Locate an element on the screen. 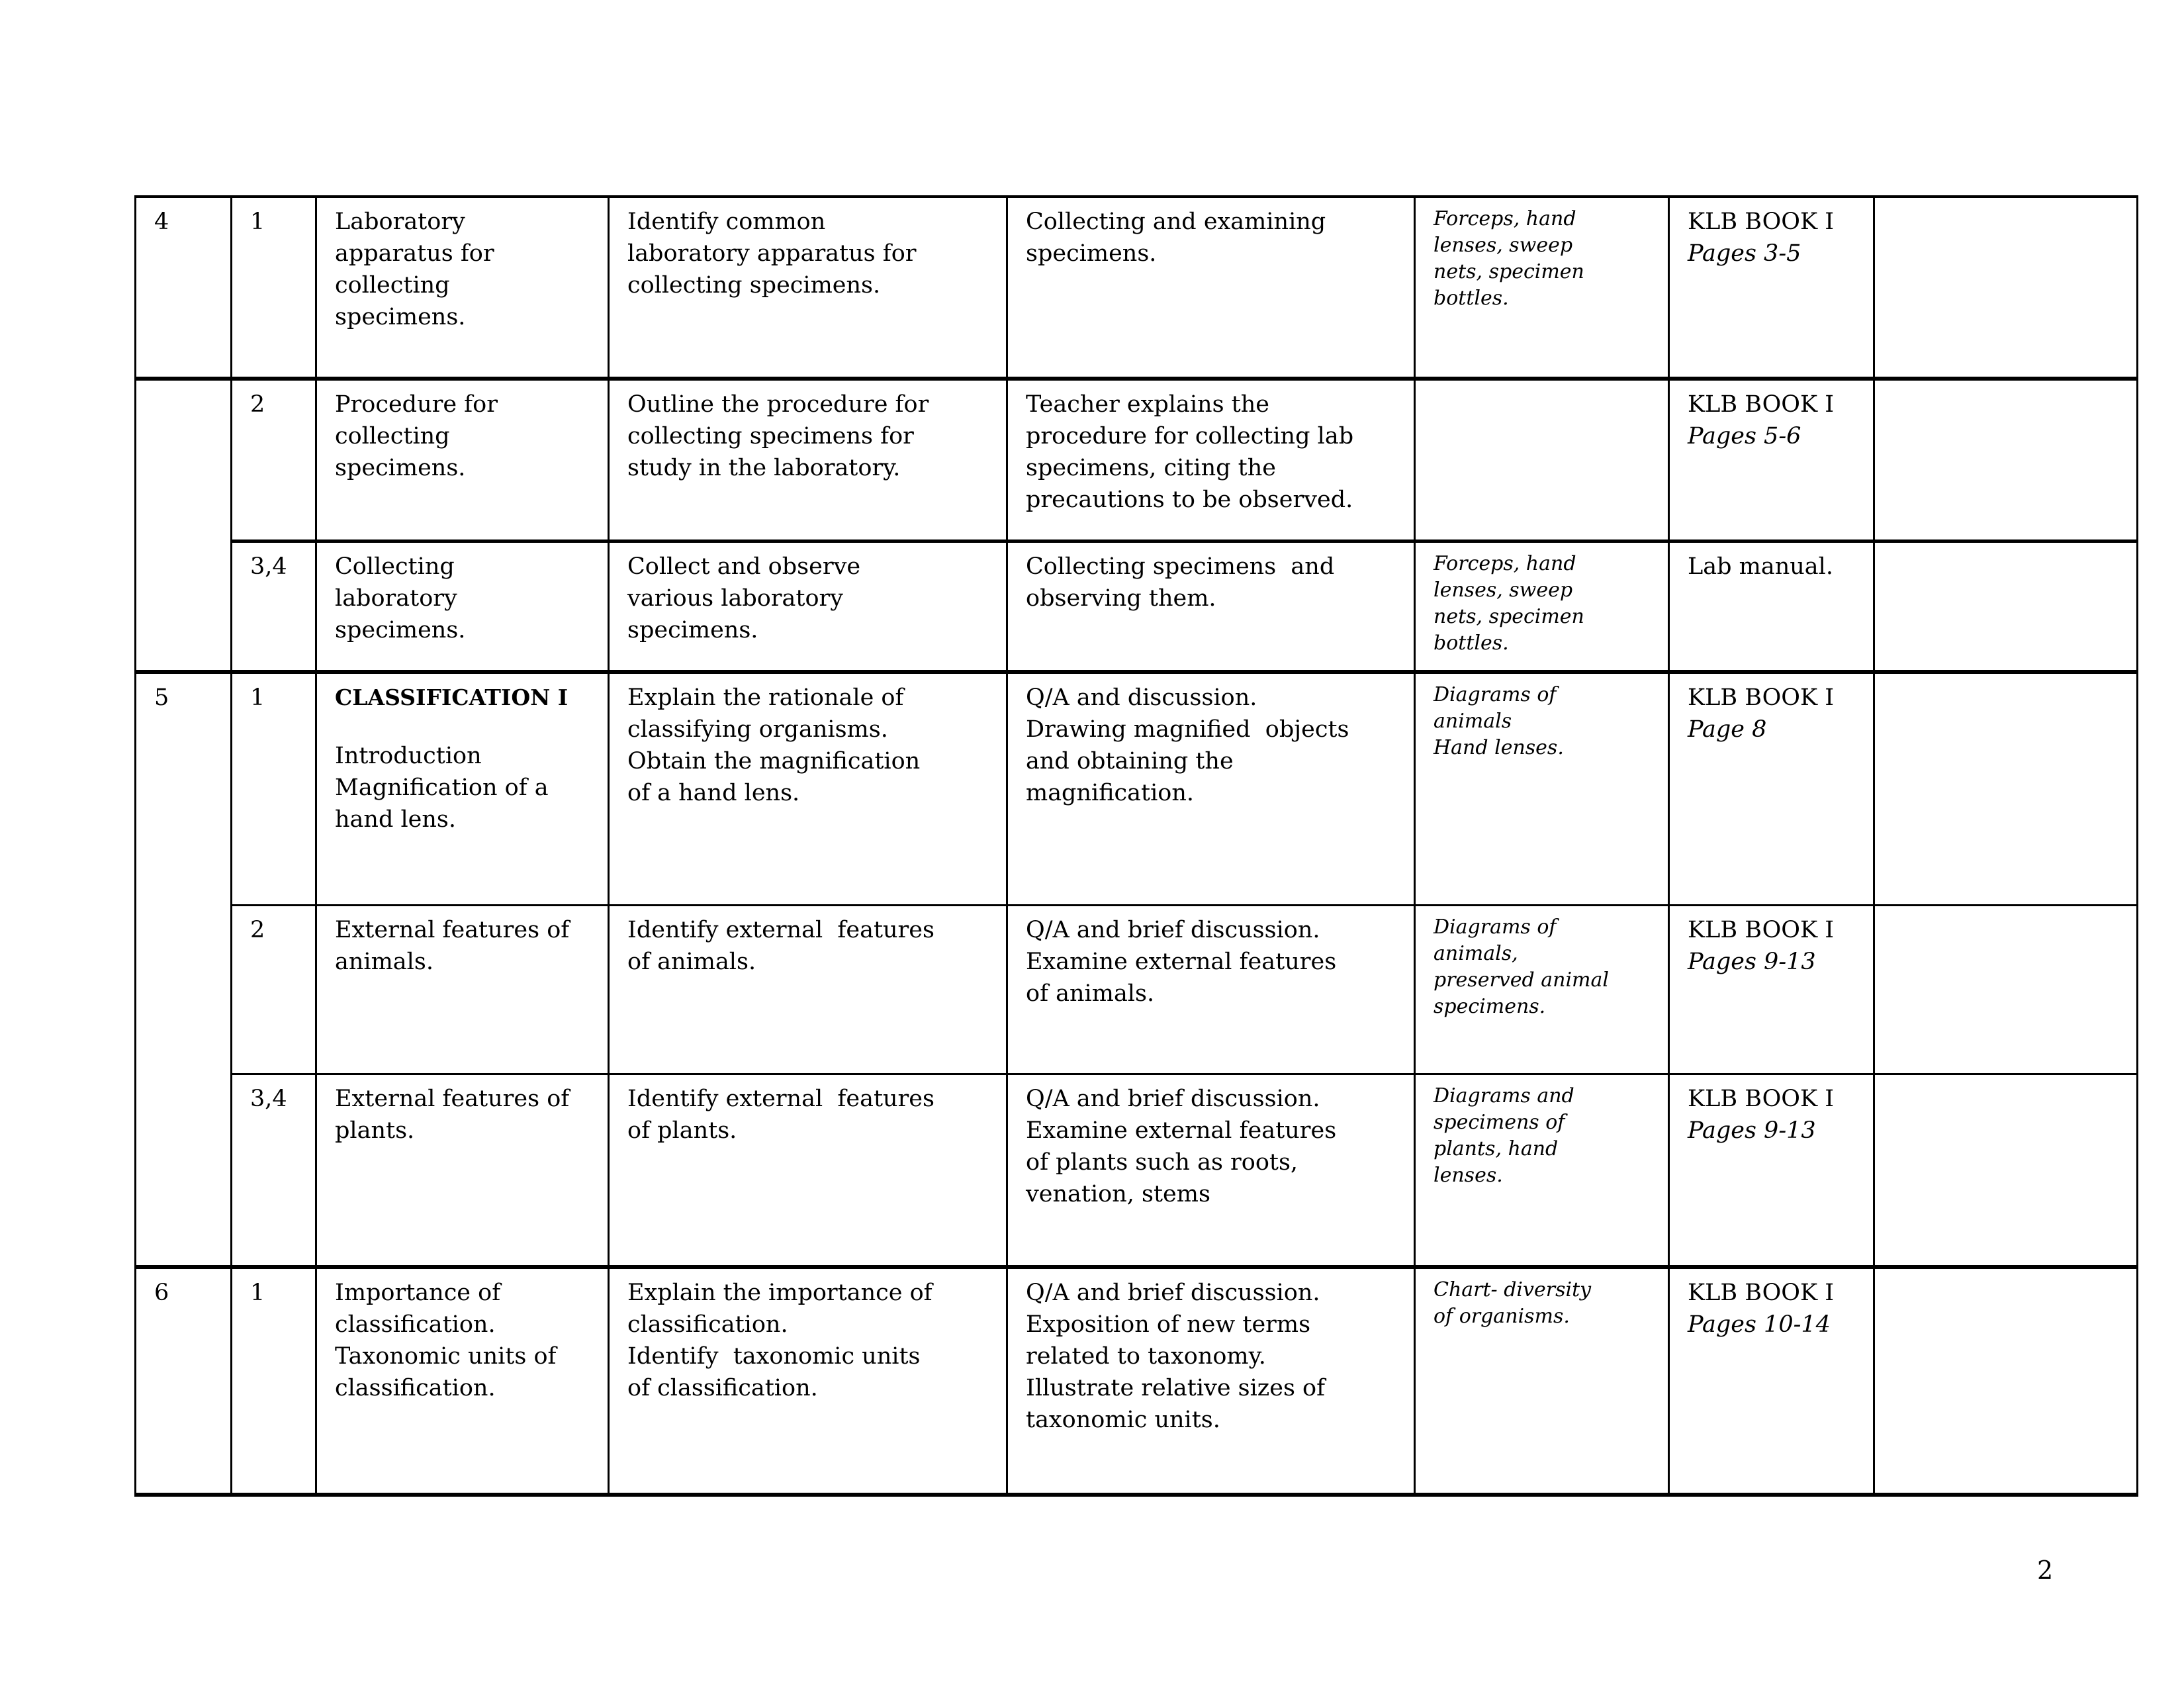 This screenshot has width=2184, height=1688. week-number: 6 is located at coordinates (161, 1293).